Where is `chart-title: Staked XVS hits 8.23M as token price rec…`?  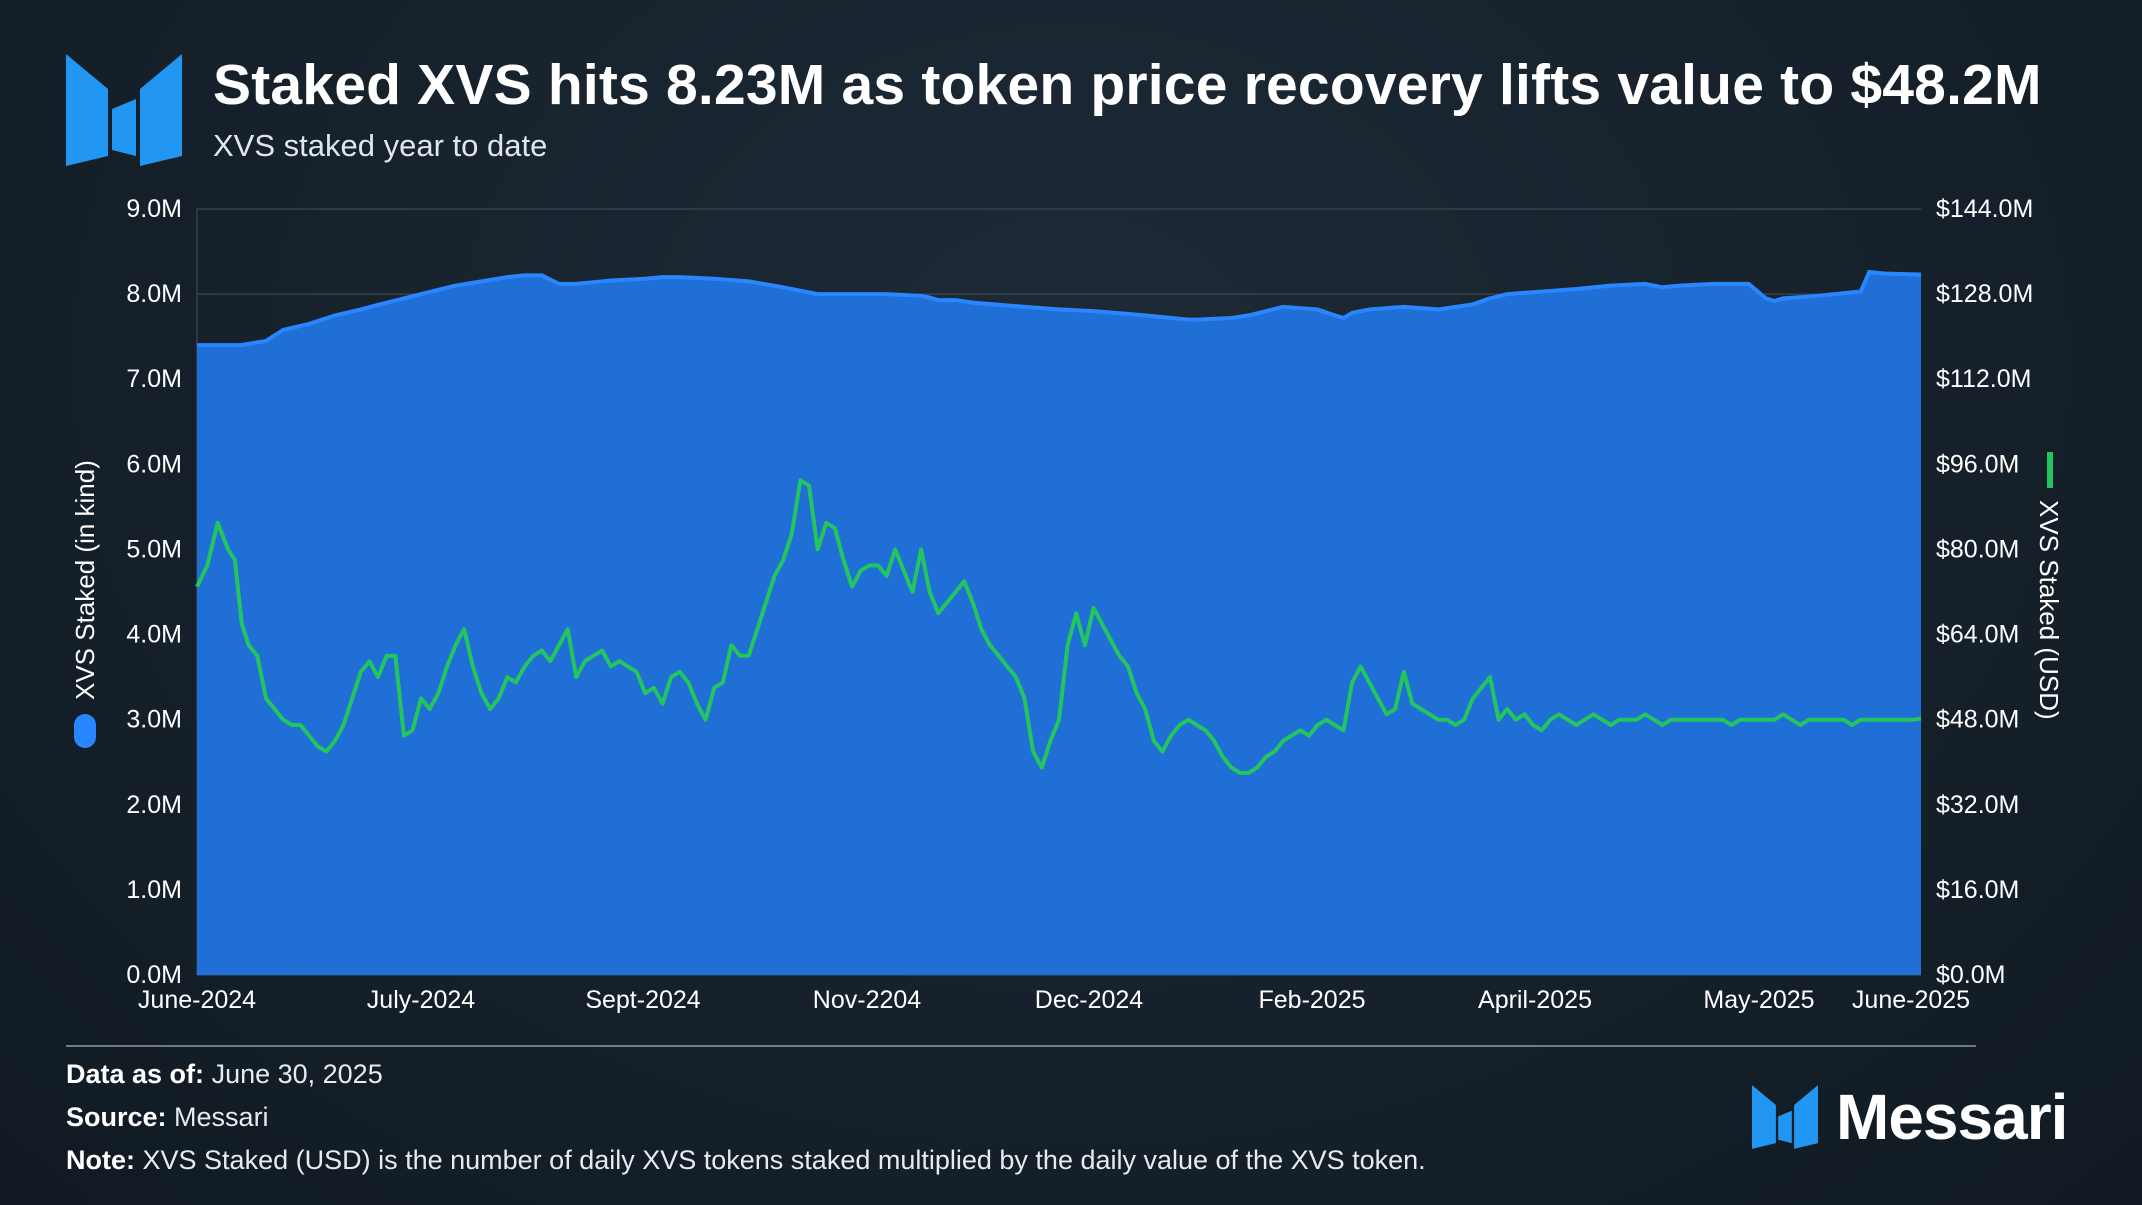
chart-title: Staked XVS hits 8.23M as token price rec… is located at coordinates (1127, 85).